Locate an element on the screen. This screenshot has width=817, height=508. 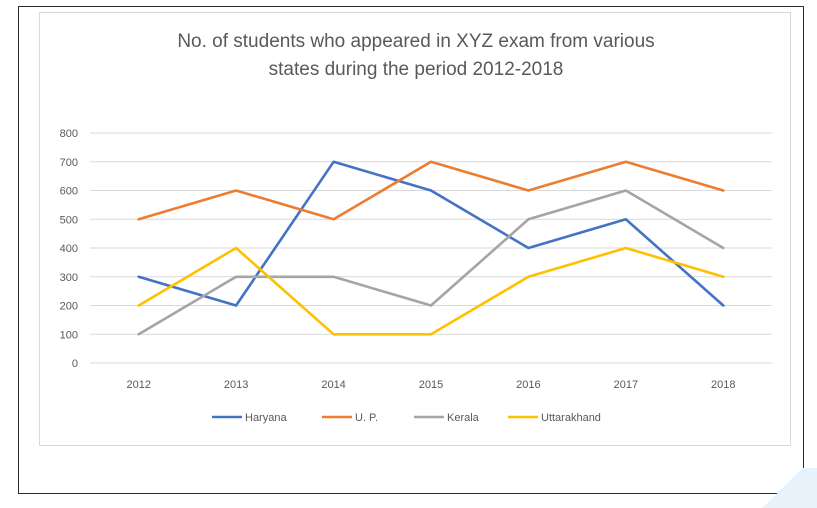
legend-label: Haryana is located at coordinates (266, 418).